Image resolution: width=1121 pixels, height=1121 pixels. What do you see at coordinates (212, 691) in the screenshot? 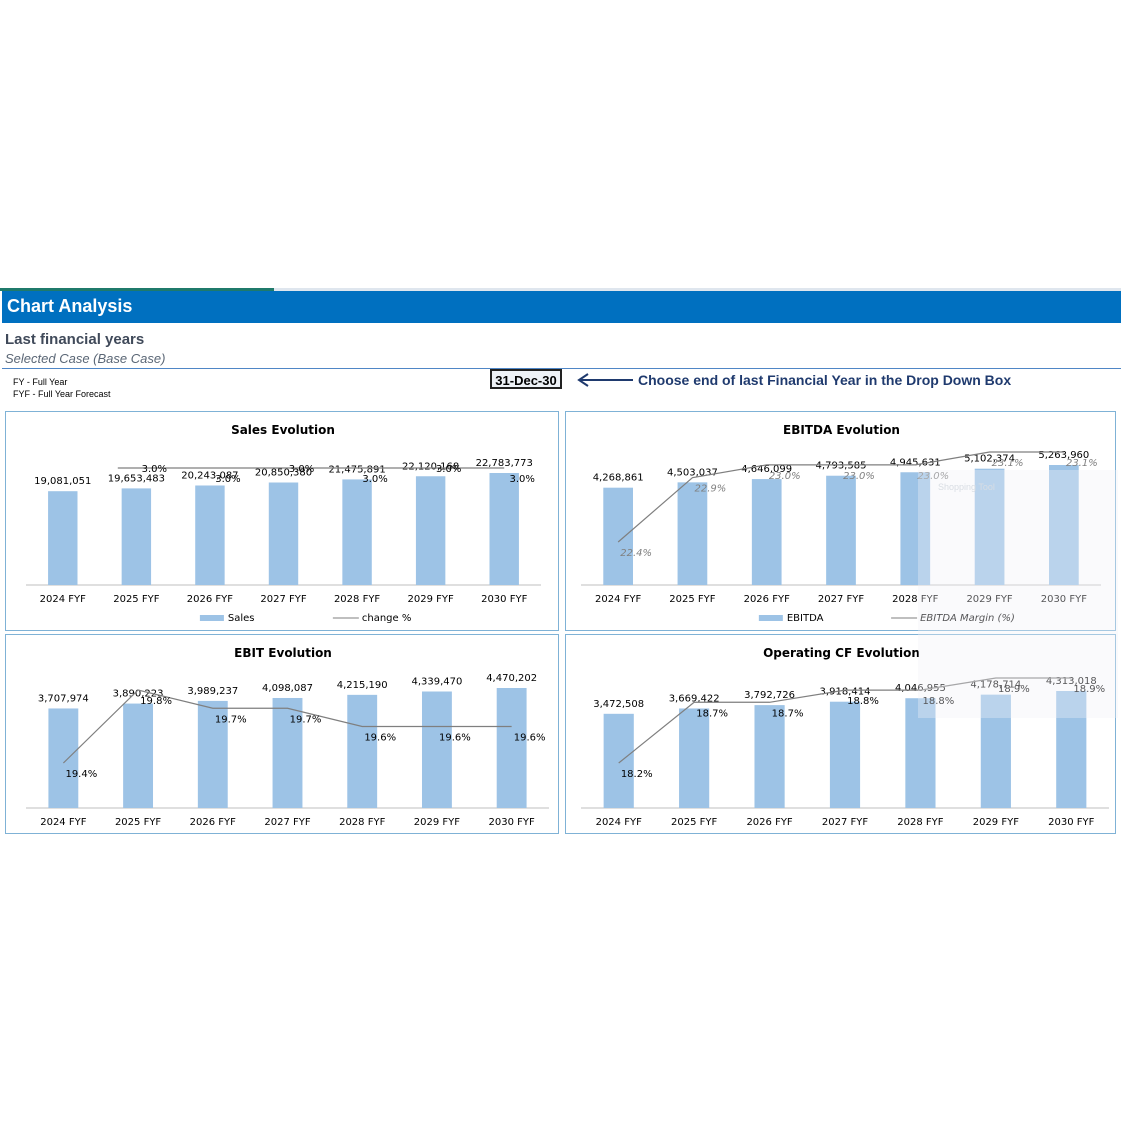
I see `bar-value-label: 3,989,237` at bounding box center [212, 691].